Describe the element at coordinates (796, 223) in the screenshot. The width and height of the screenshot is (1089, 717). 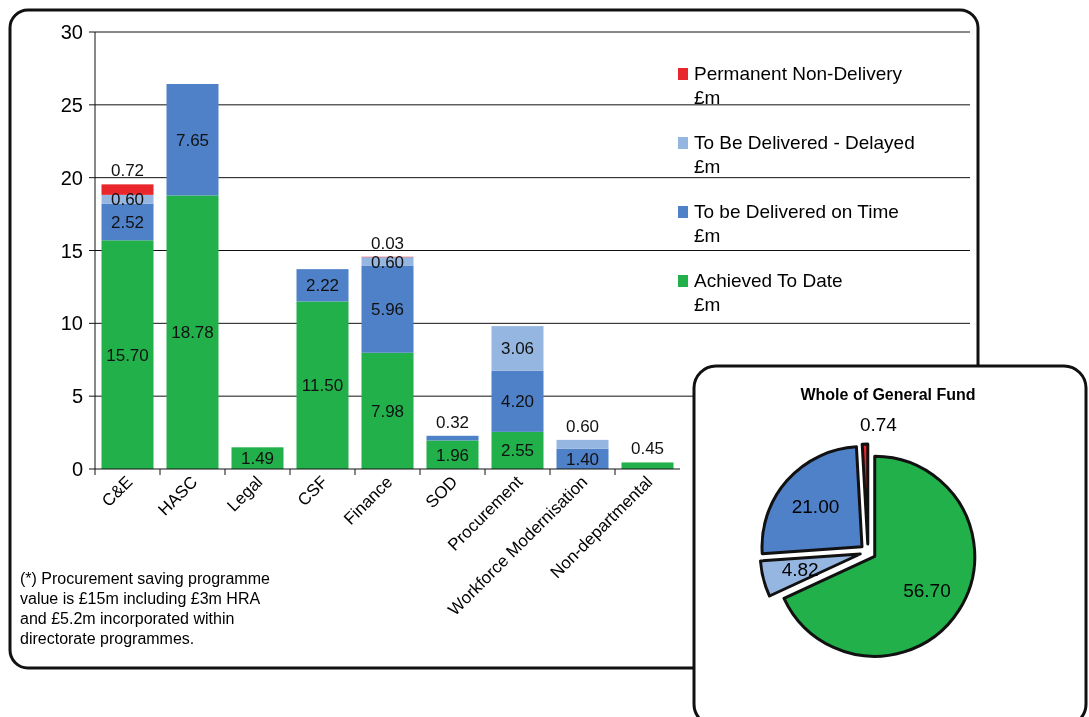
I see `legend-label: To be Delivered on Time £m` at that location.